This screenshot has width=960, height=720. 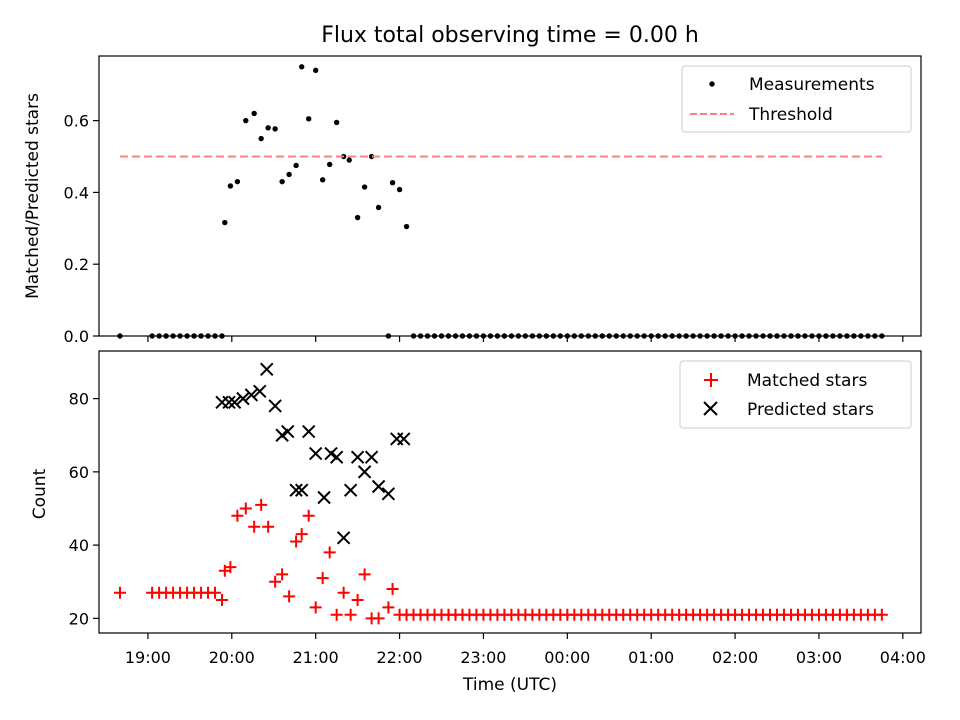 I want to click on bottom-legend-box, so click(x=795, y=394).